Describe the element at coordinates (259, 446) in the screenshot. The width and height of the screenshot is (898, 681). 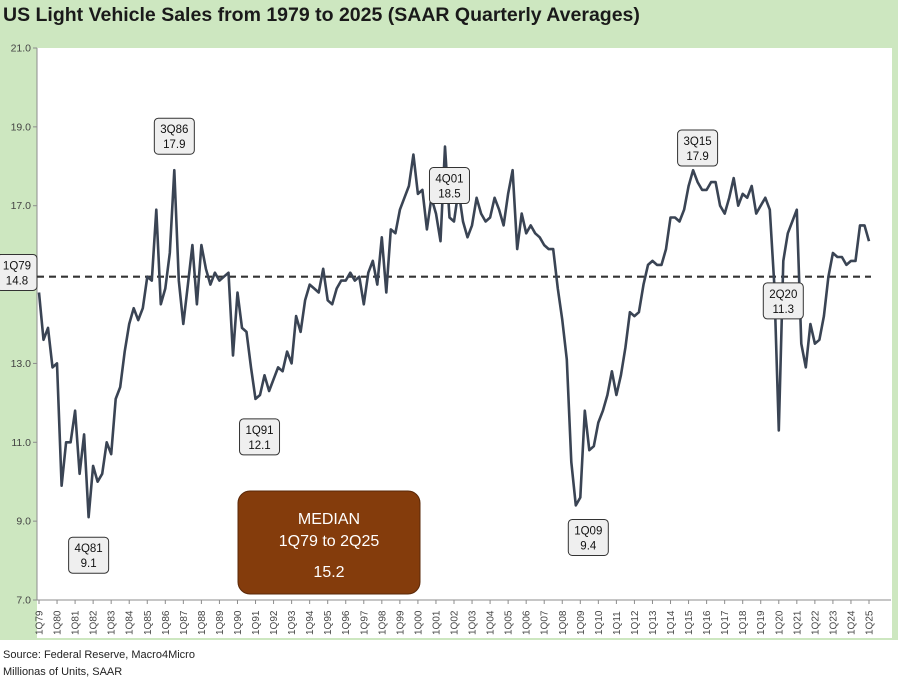
I see `annotation-value: 12.1` at that location.